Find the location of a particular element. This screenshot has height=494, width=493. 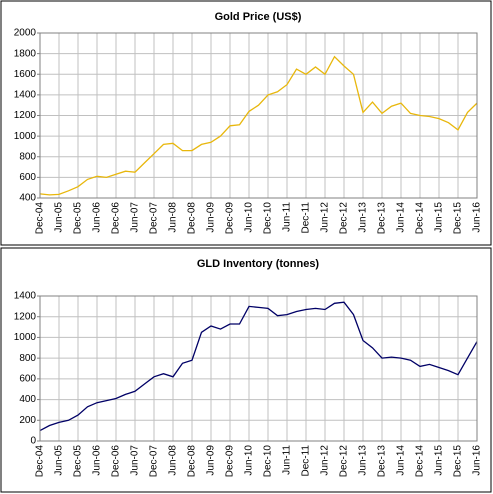

y-tick-label: 2000 is located at coordinates (25, 33).